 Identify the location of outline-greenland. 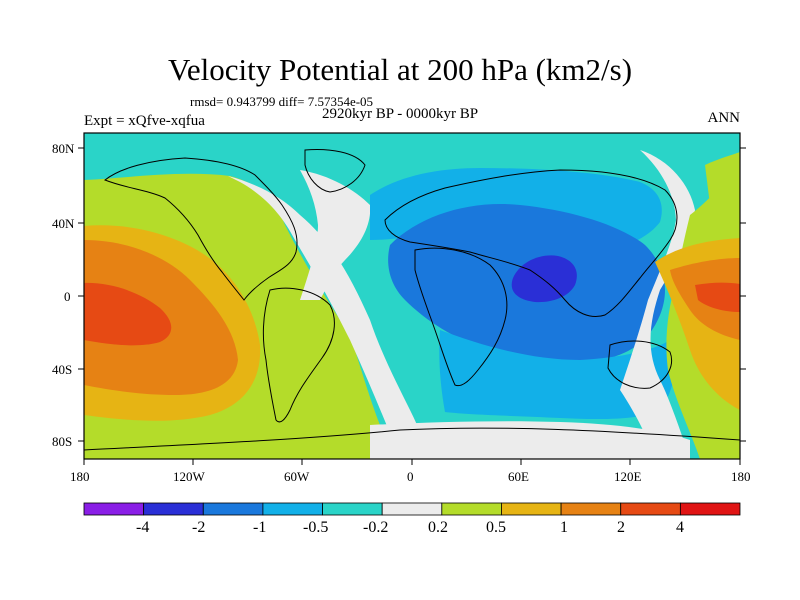
(335, 171).